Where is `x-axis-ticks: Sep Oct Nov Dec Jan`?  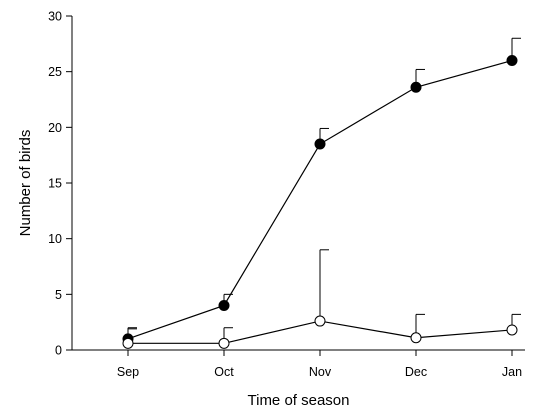 x-axis-ticks: Sep Oct Nov Dec Jan is located at coordinates (319, 364).